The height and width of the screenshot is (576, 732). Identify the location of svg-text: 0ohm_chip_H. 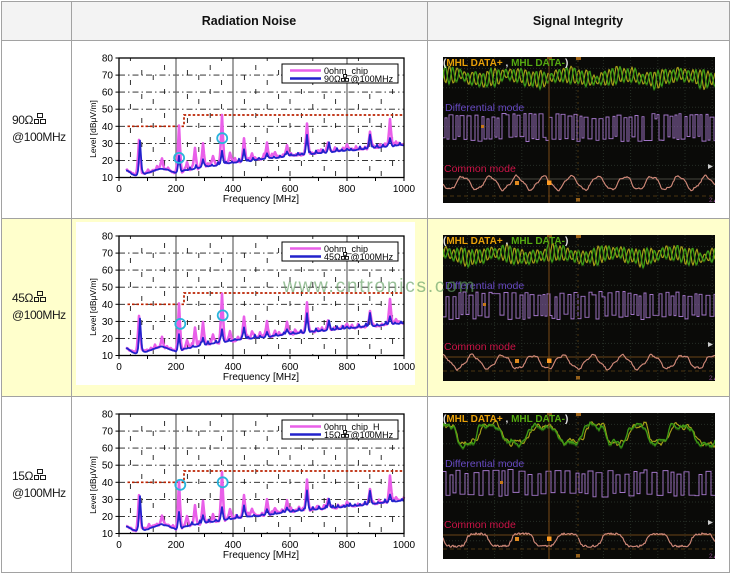
(352, 427).